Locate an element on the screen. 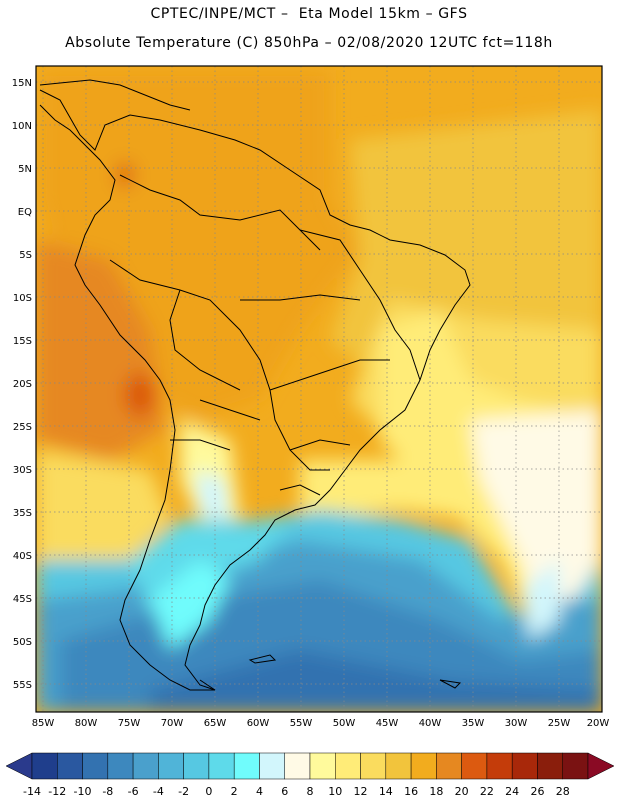  lat-label: 5N is located at coordinates (25, 169).